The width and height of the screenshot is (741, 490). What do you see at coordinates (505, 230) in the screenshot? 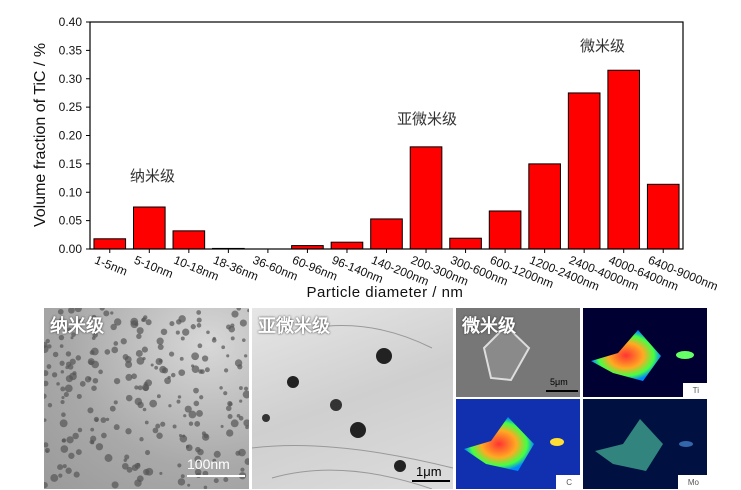
I see `bar-600-1200nm` at bounding box center [505, 230].